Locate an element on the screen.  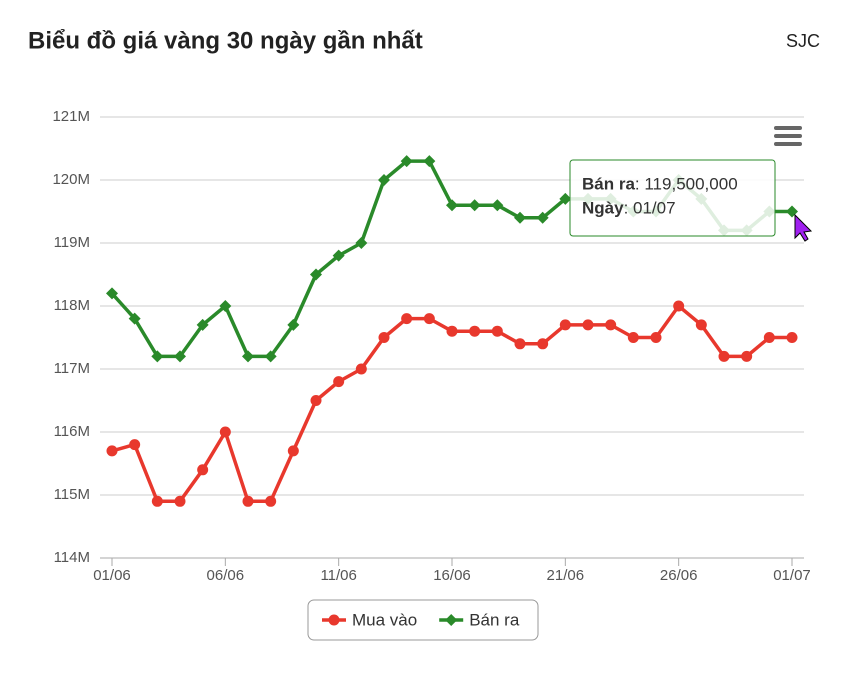
tooltip-value: : 119,500,000 is located at coordinates (686, 183).